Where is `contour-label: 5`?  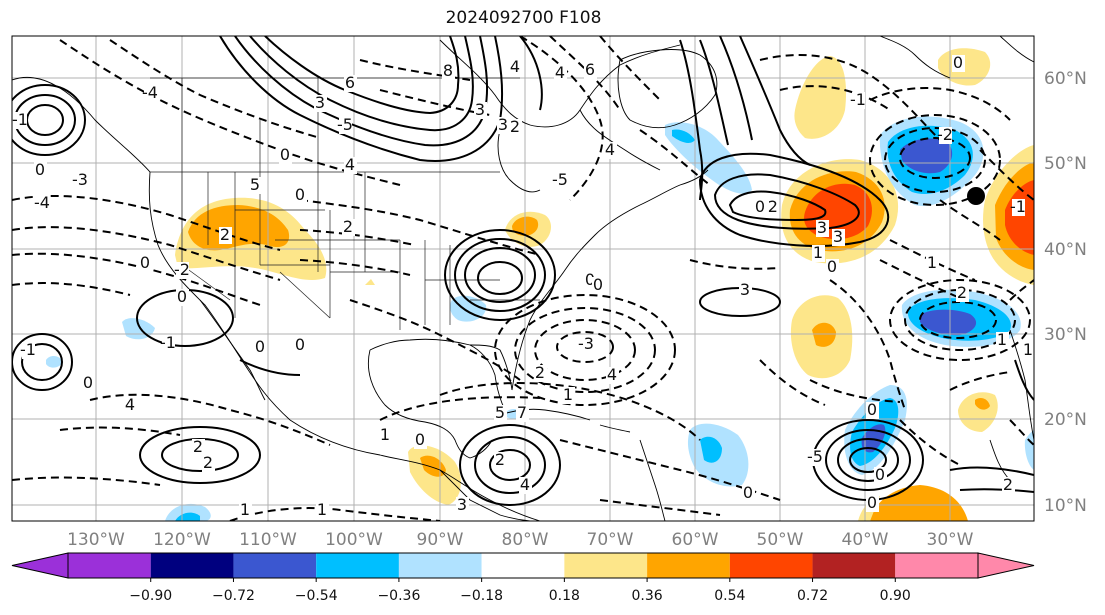
contour-label: 5 is located at coordinates (500, 412).